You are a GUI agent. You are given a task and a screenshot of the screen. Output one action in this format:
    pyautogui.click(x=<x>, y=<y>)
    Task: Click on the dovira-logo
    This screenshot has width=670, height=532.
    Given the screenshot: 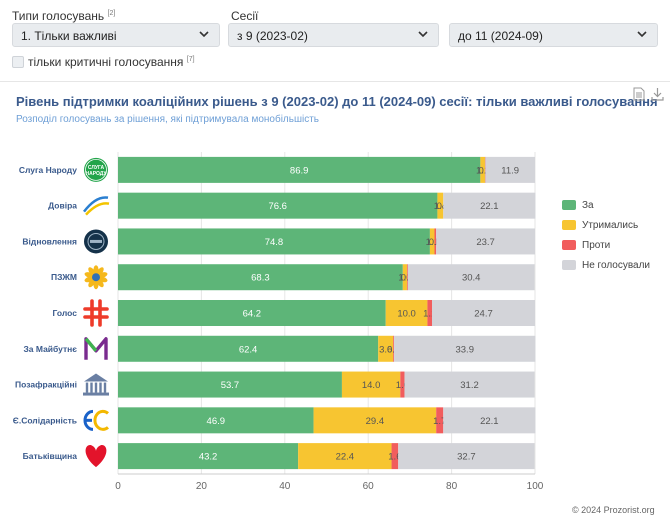 What is the action you would take?
    pyautogui.click(x=96, y=206)
    